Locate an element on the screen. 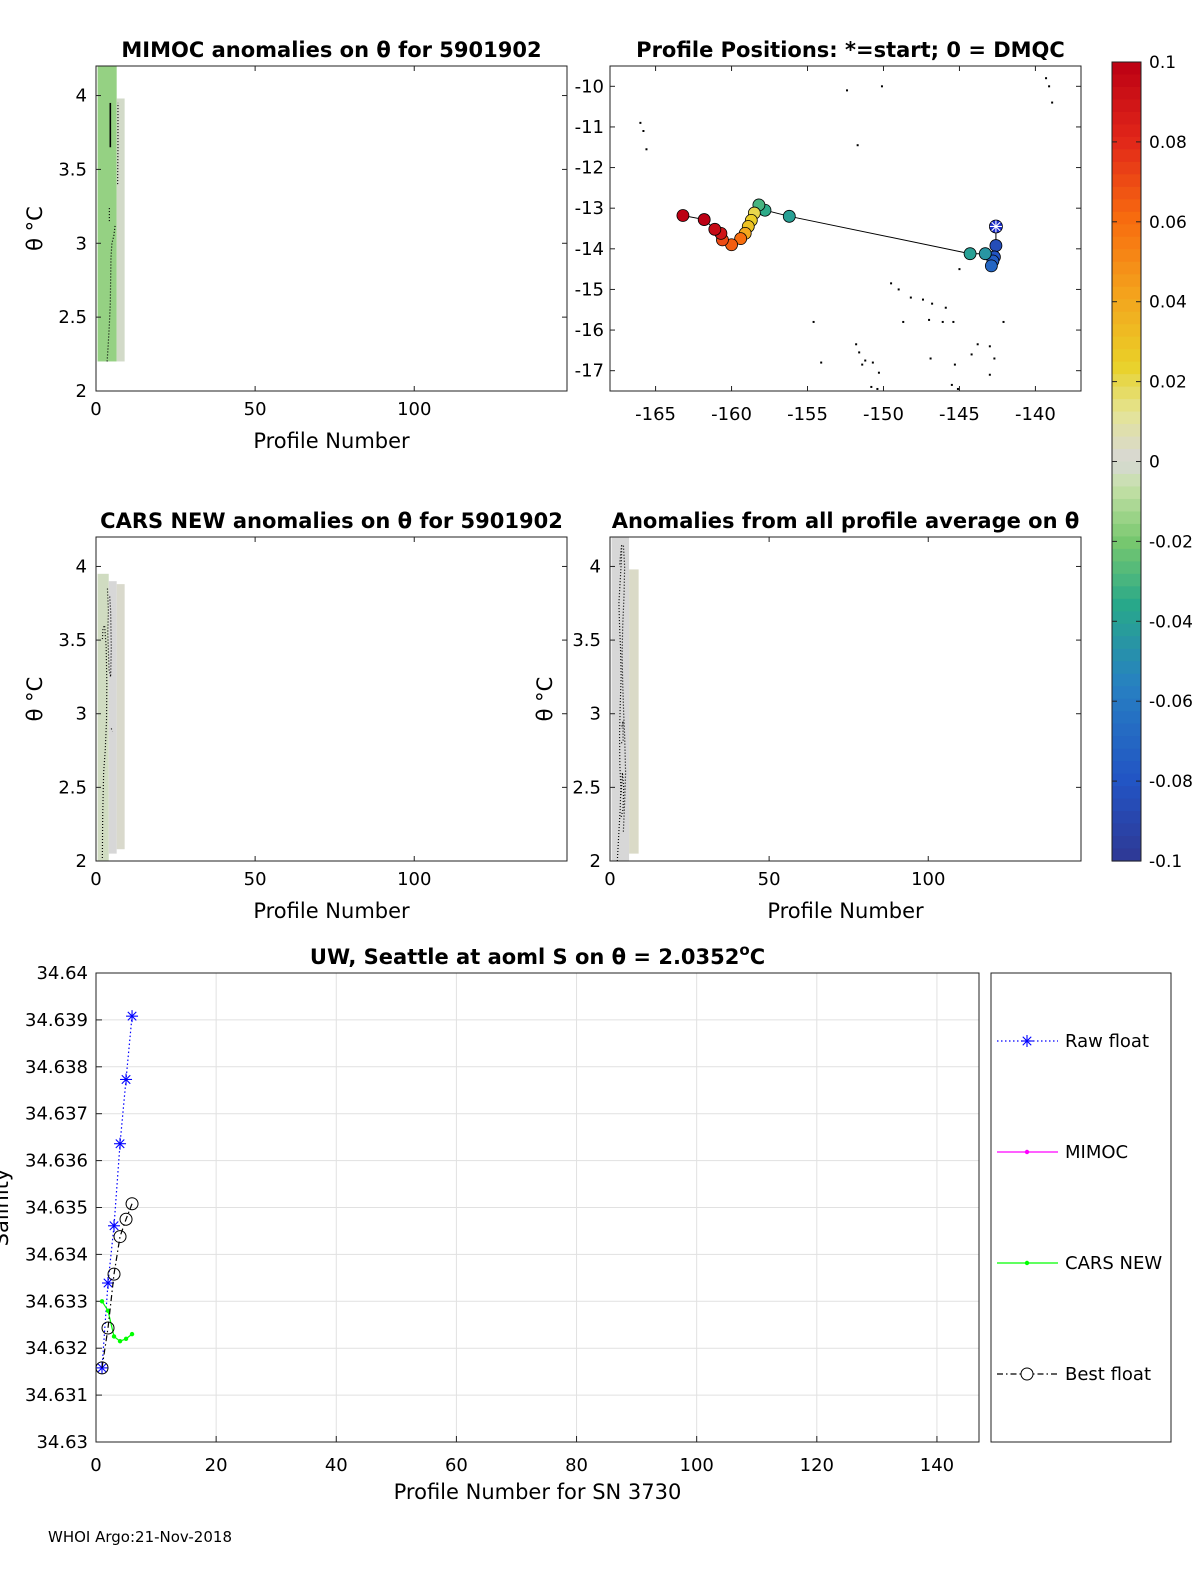  salinity-ytick-label: 34.637 is located at coordinates (56, 1114).